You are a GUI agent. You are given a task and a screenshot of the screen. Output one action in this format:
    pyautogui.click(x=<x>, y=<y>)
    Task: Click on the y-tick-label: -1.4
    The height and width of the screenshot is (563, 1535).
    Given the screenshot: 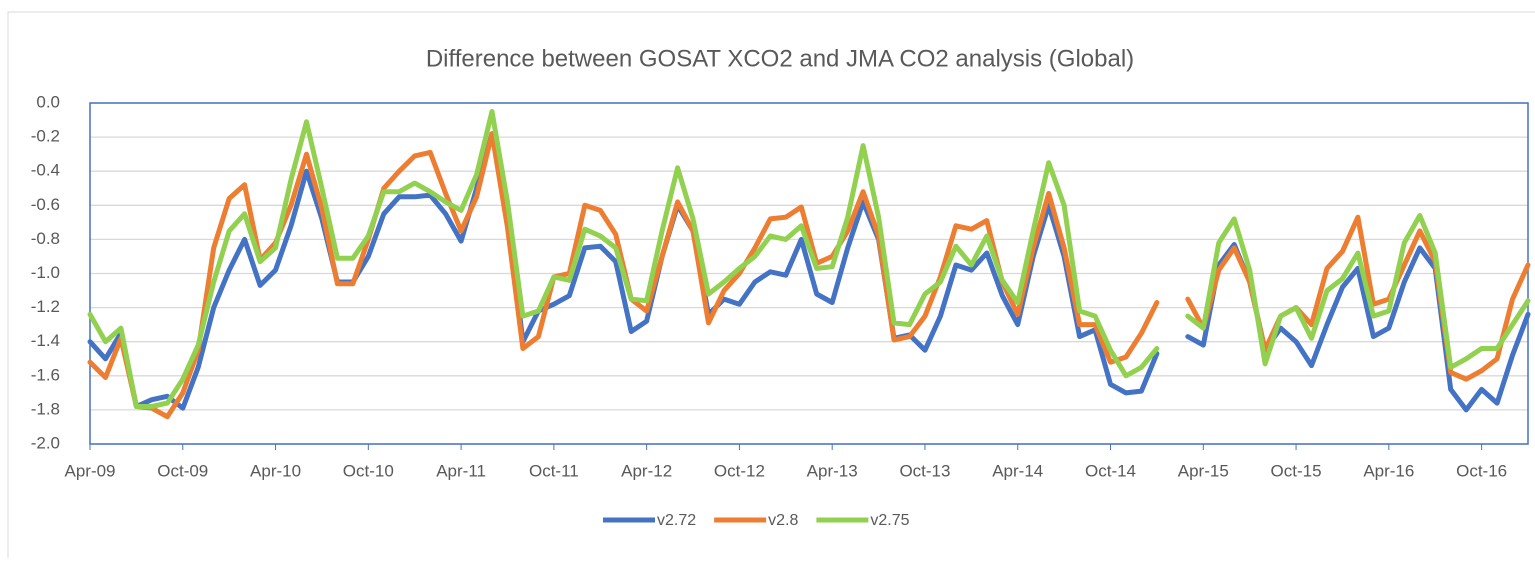 What is the action you would take?
    pyautogui.click(x=45, y=340)
    